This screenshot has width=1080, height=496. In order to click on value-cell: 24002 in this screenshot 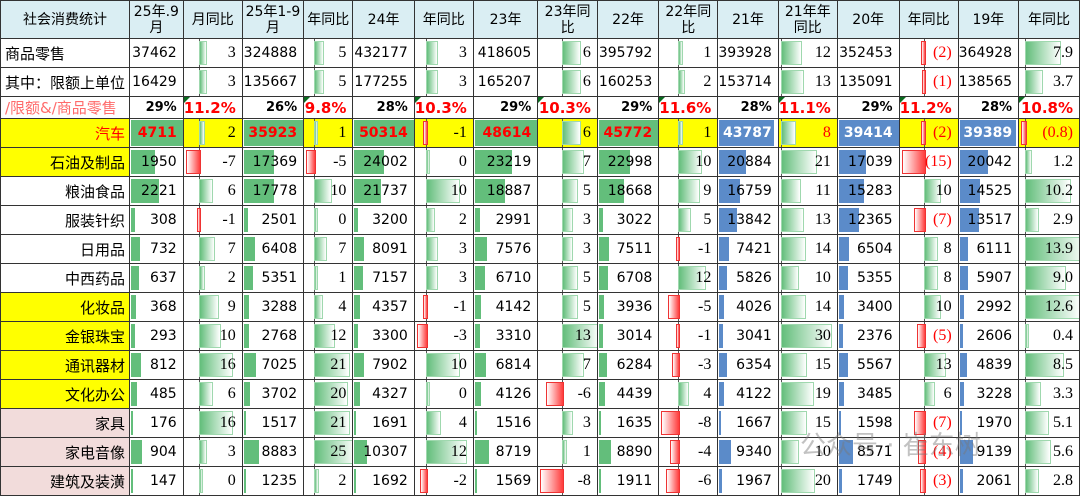, I will do `click(383, 162)`.